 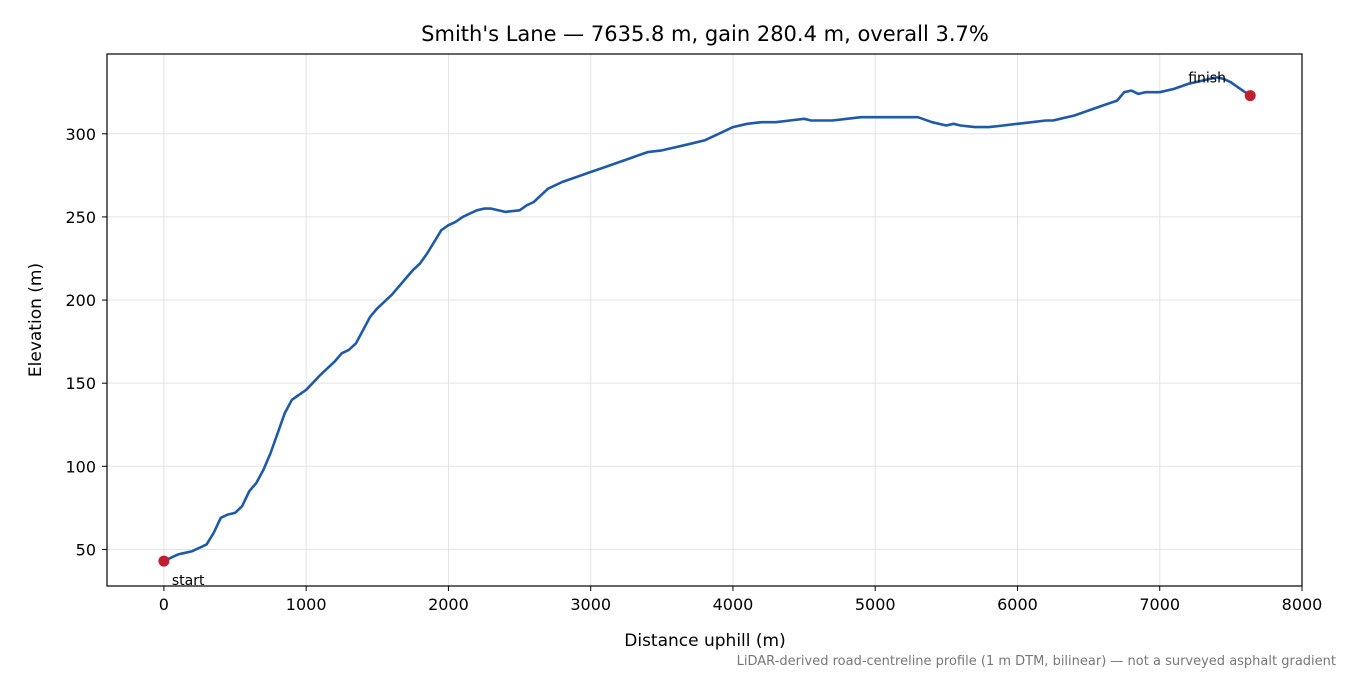 I want to click on start-label: start, so click(x=188, y=581).